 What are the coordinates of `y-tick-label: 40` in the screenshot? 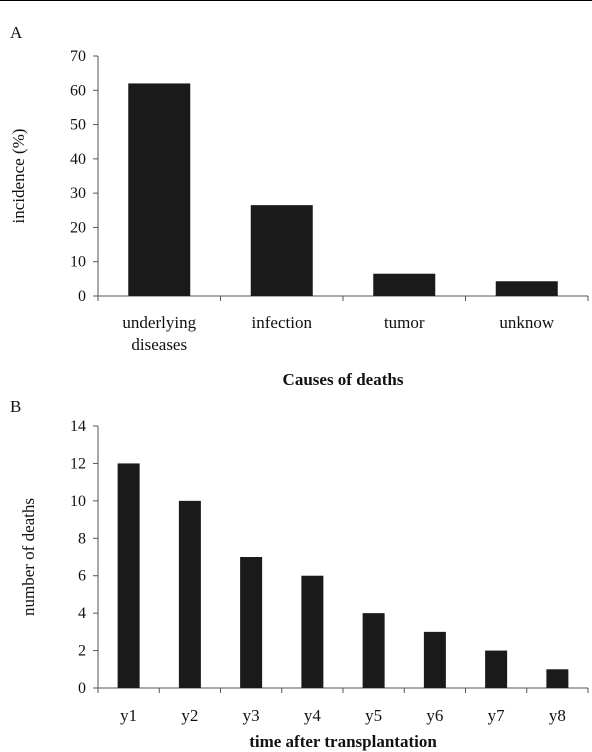 It's located at (78, 159).